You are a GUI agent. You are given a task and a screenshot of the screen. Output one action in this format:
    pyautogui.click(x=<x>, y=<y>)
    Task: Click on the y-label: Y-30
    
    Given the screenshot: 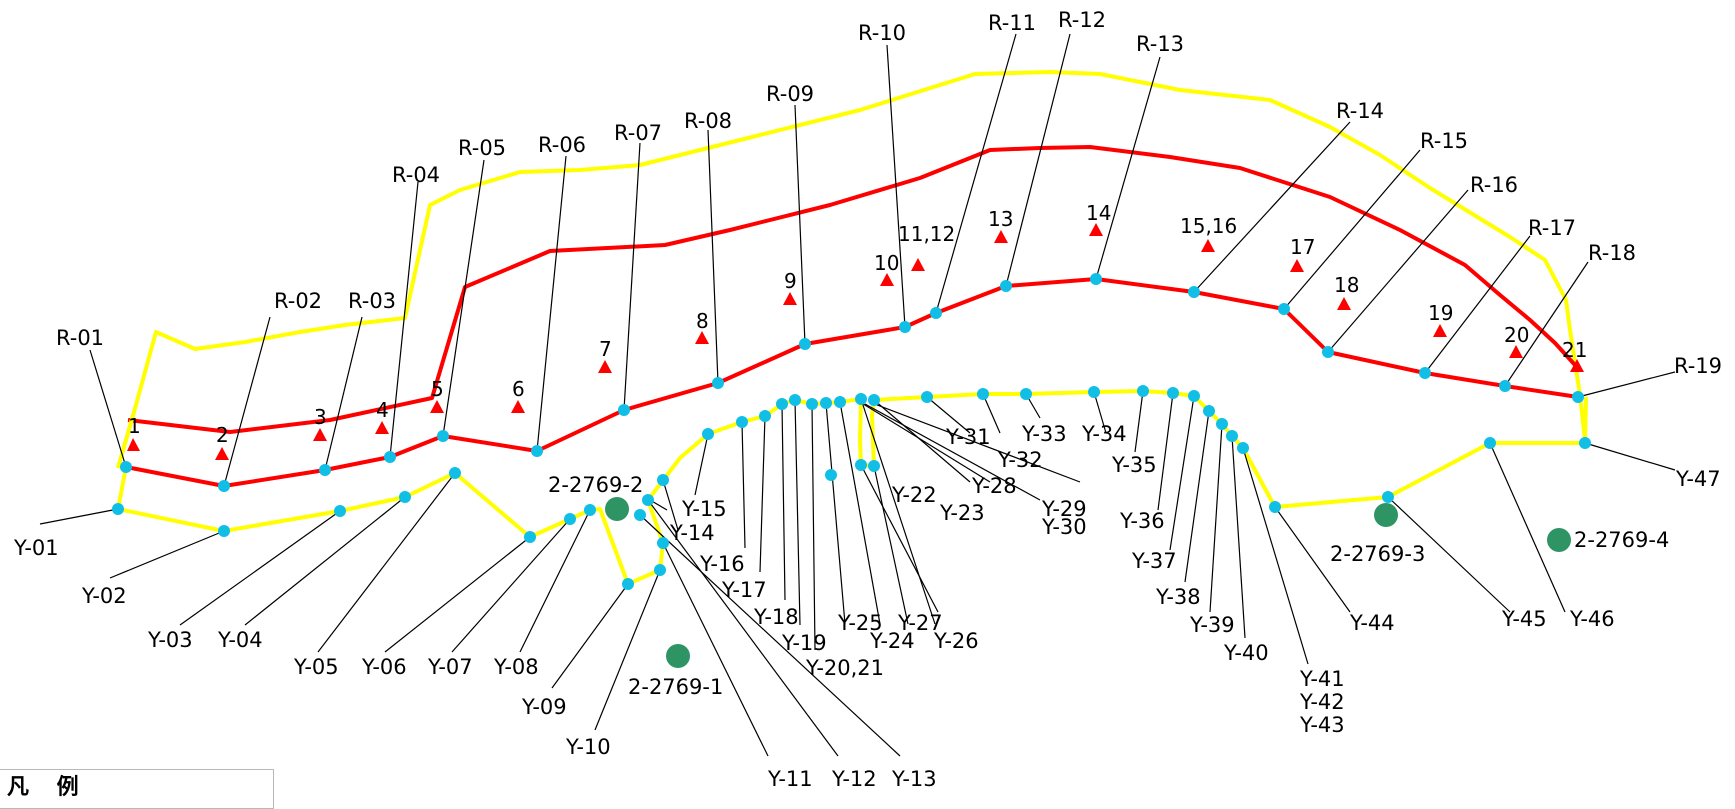 What is the action you would take?
    pyautogui.click(x=1064, y=527)
    